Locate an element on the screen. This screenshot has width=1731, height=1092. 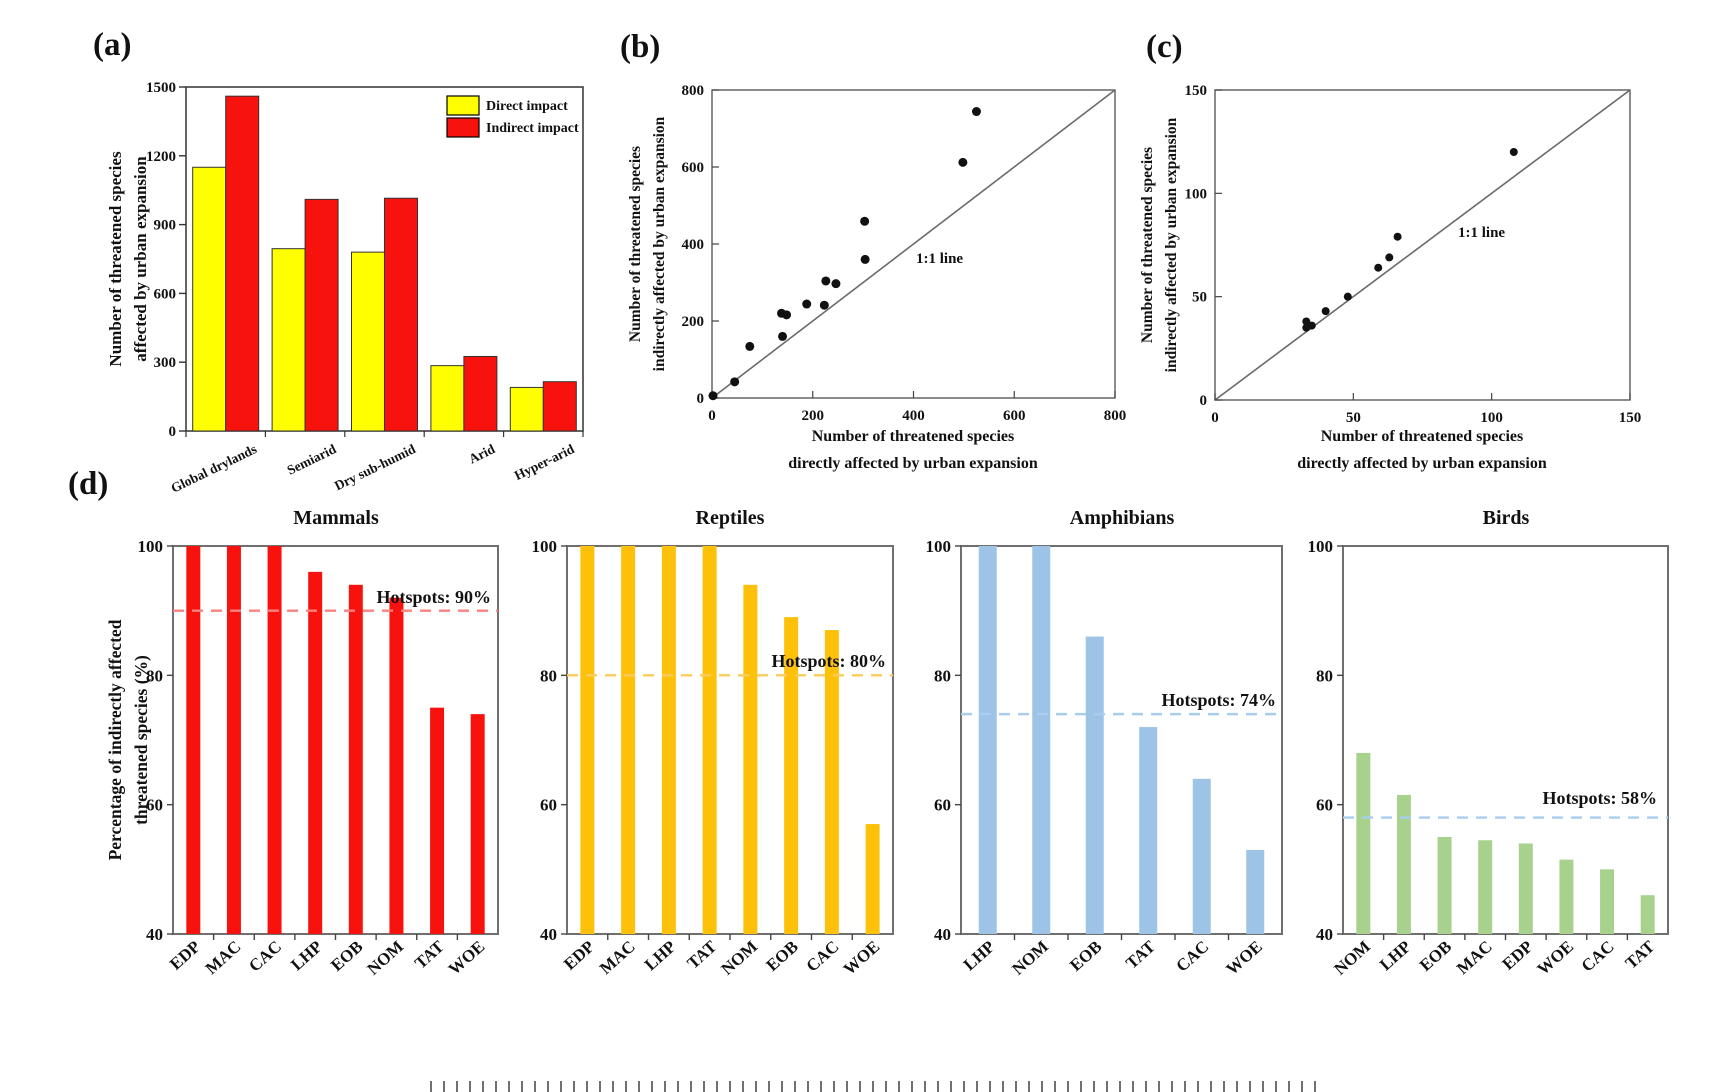
panel-b-xlabel-line1: Number of threatened species is located at coordinates (913, 436).